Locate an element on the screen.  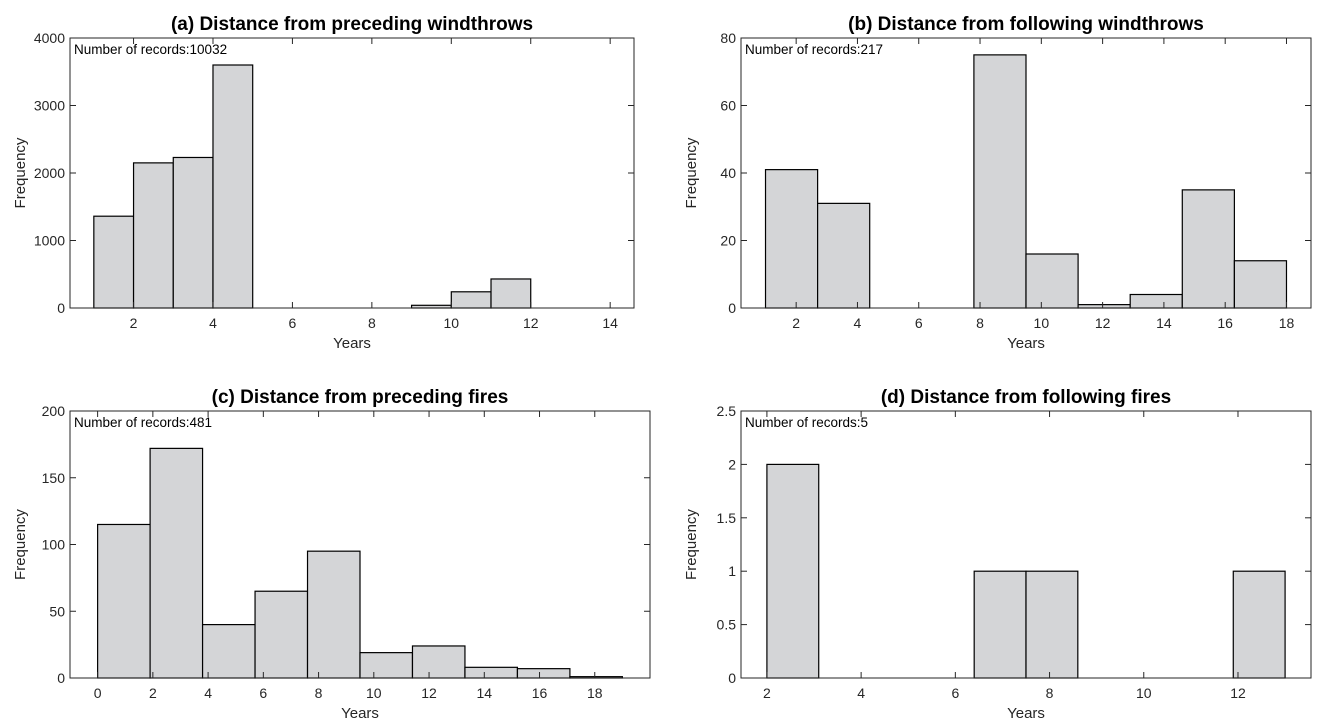
x-tick-label-d: 12 is located at coordinates (1238, 693).